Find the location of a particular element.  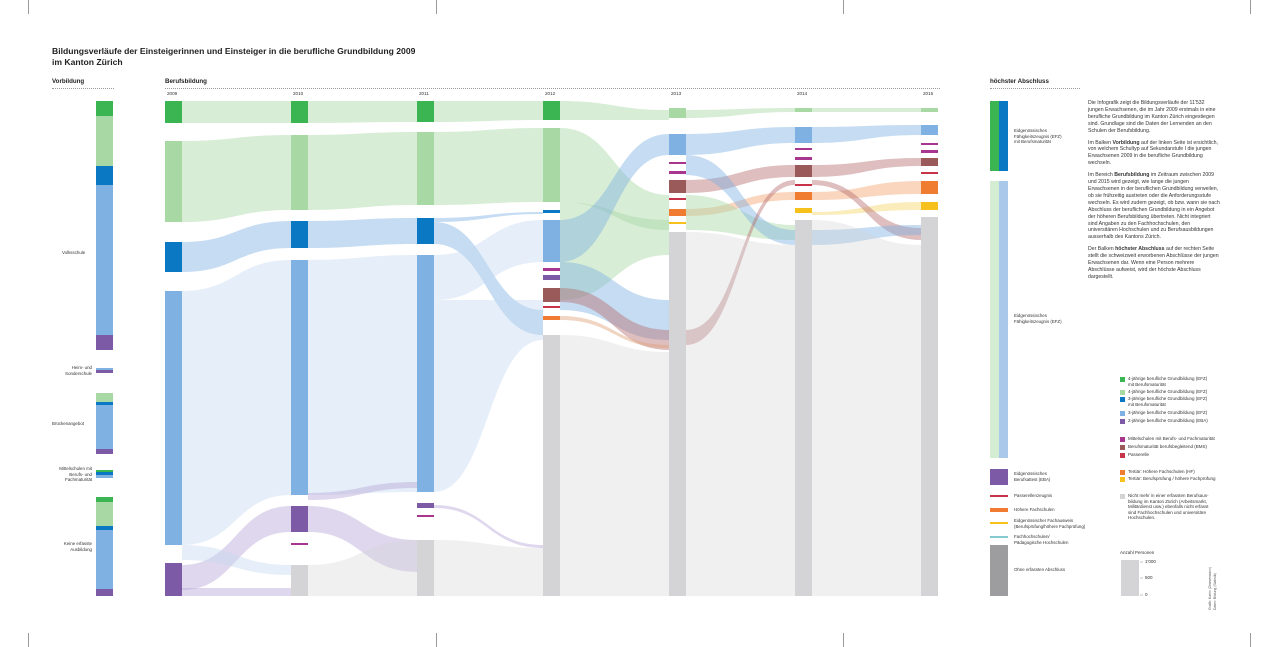

label-efz: Eidgenössisches Fähigkeitszeugnis (EFZ) is located at coordinates (1038, 318).